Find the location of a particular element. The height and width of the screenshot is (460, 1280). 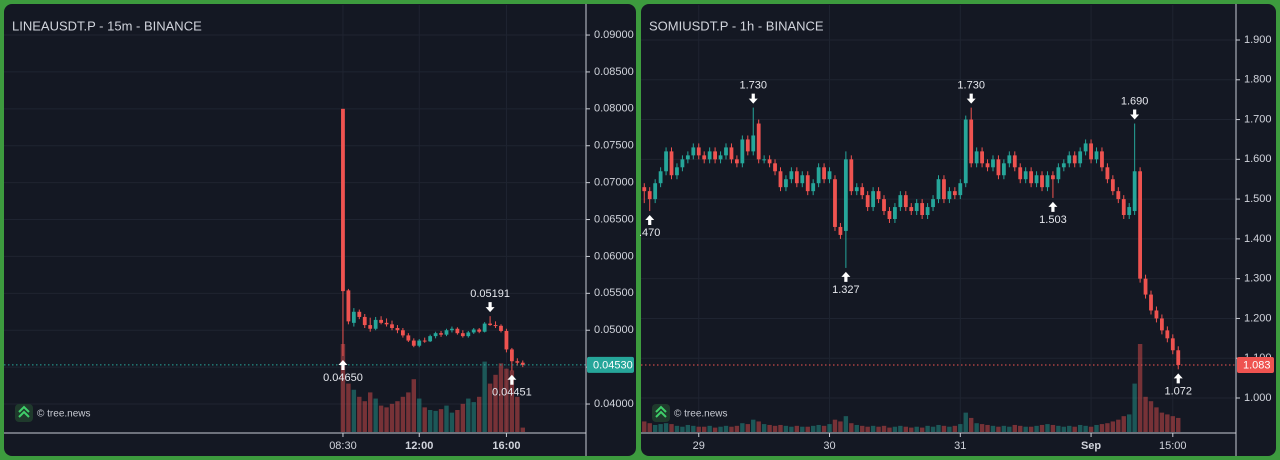

low-label: 1.327 is located at coordinates (846, 290).